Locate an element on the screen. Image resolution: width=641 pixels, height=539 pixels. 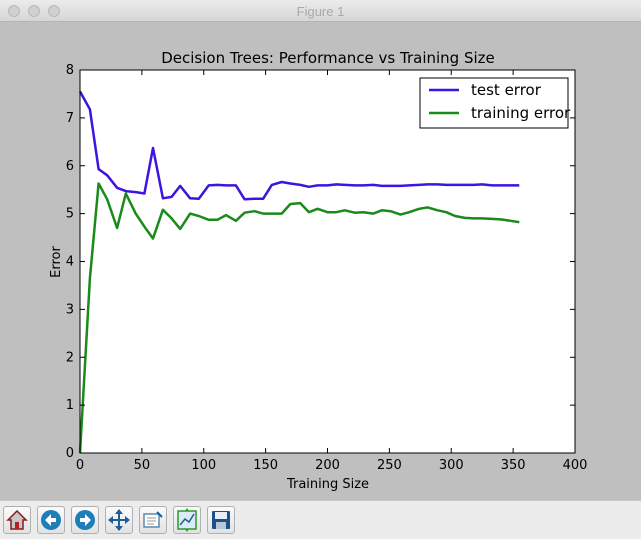
y-tick-label: 3 is located at coordinates (70, 309).